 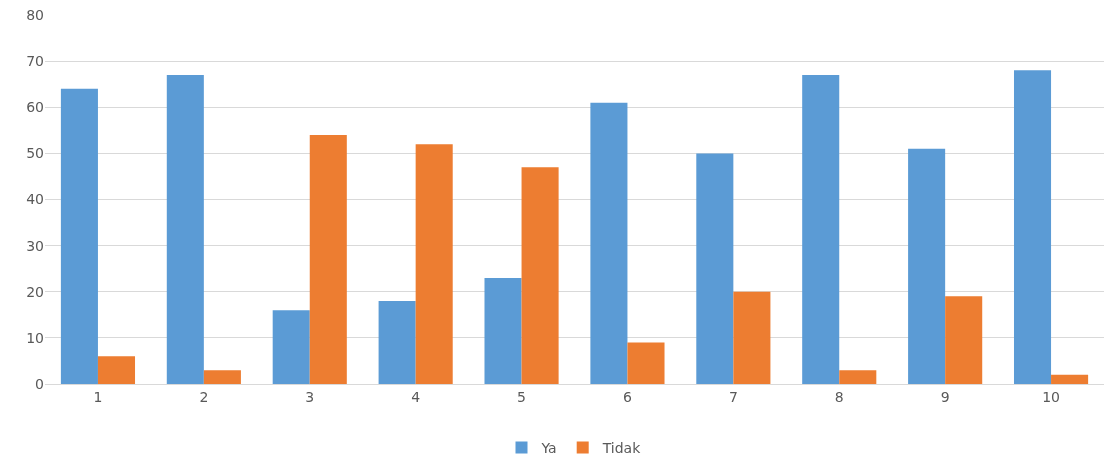 What do you see at coordinates (1051, 396) in the screenshot?
I see `x-tick-label: 10` at bounding box center [1051, 396].